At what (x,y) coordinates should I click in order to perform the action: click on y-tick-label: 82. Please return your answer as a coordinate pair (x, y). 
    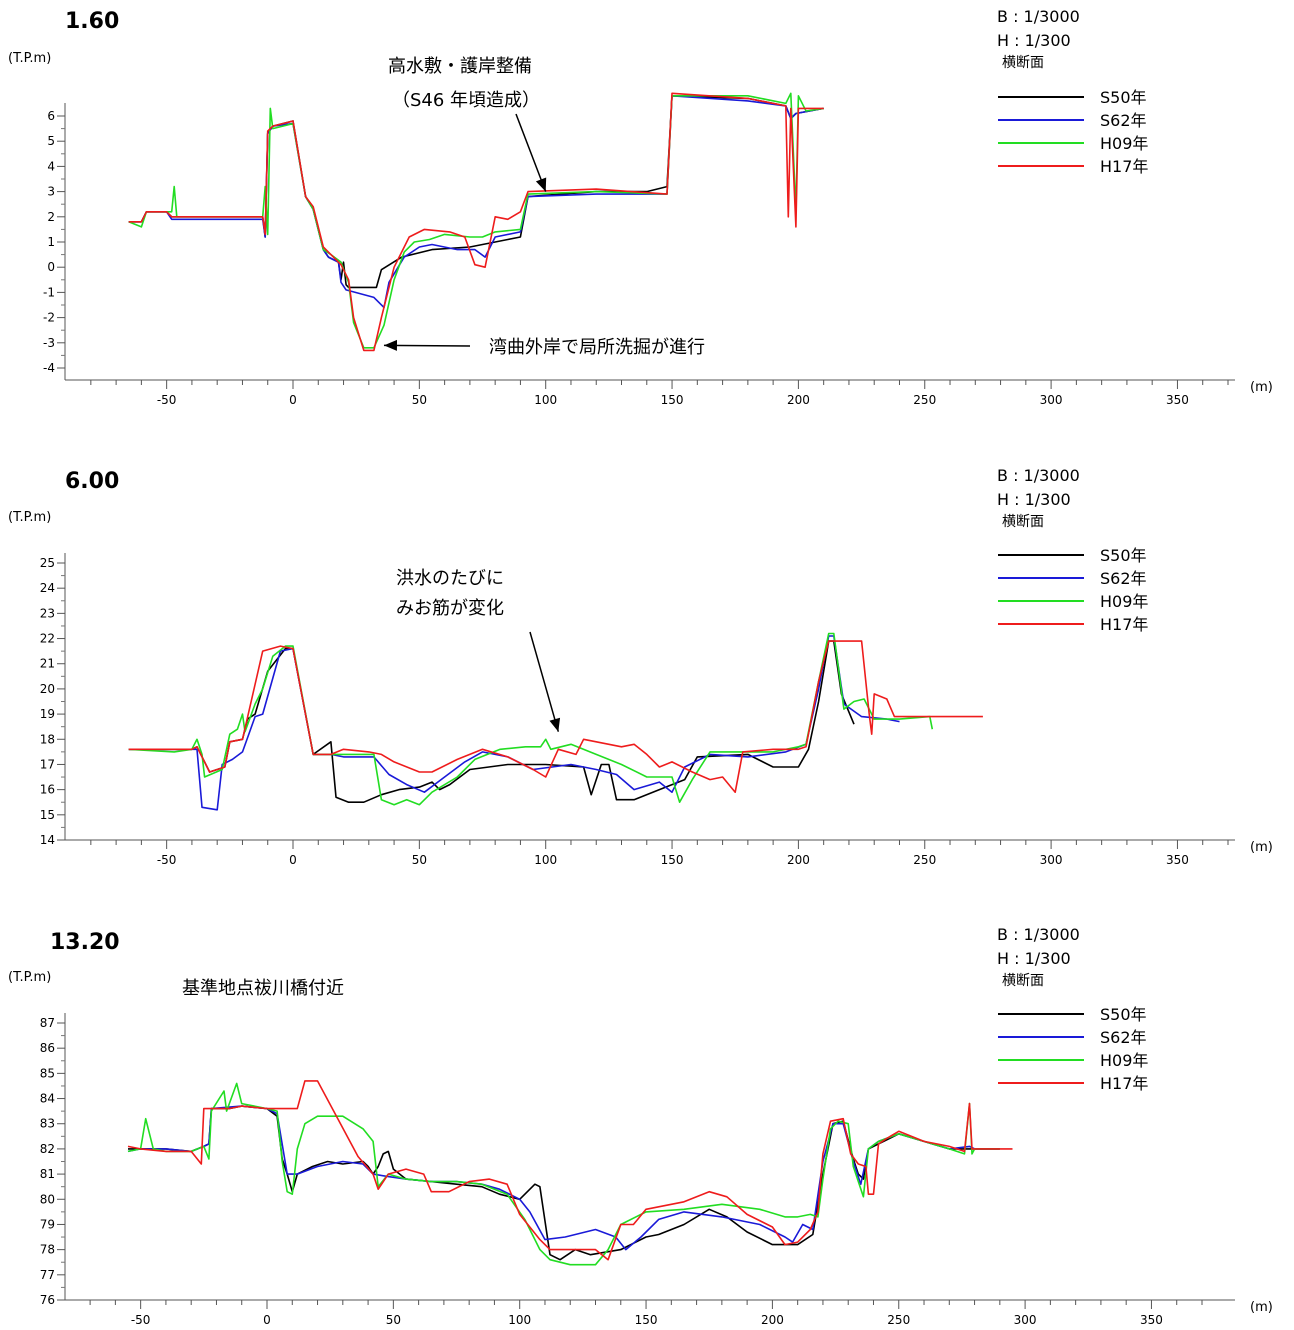
    Looking at the image, I should click on (47, 1149).